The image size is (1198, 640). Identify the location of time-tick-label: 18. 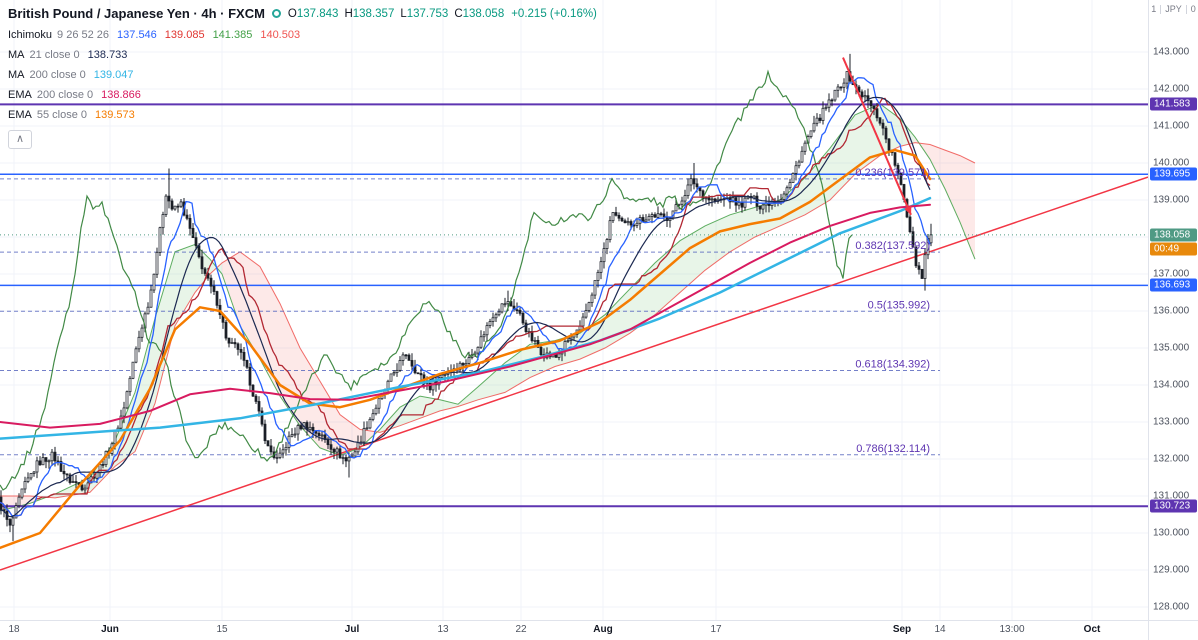
(14, 629).